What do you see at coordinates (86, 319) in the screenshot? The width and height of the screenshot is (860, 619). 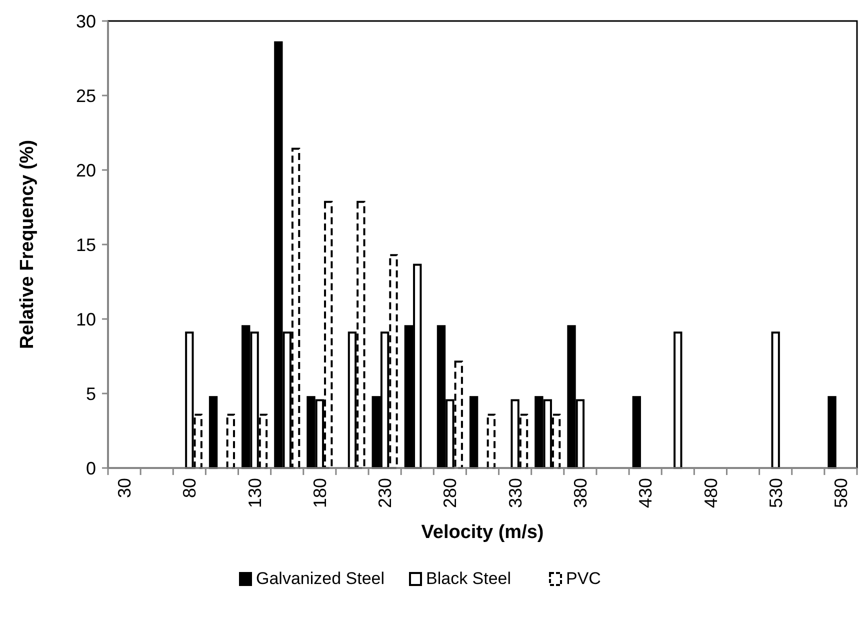 I see `y-tick-label: 10` at bounding box center [86, 319].